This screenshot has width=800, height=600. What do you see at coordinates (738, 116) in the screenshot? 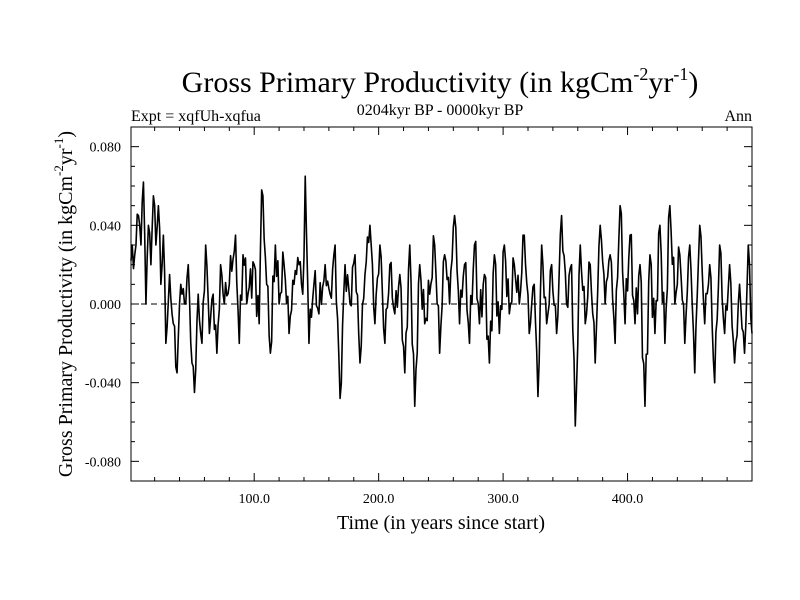
I see `season-label: Ann` at bounding box center [738, 116].